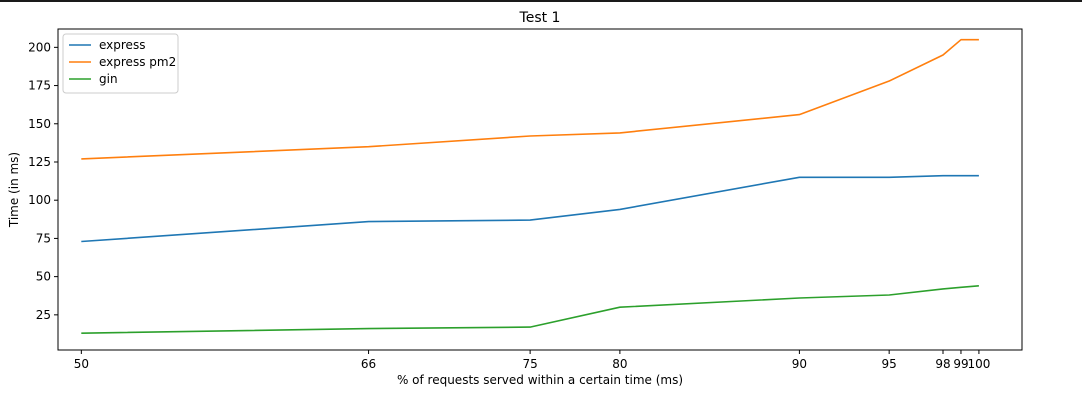  I want to click on y-tick-label: 125, so click(39, 162).